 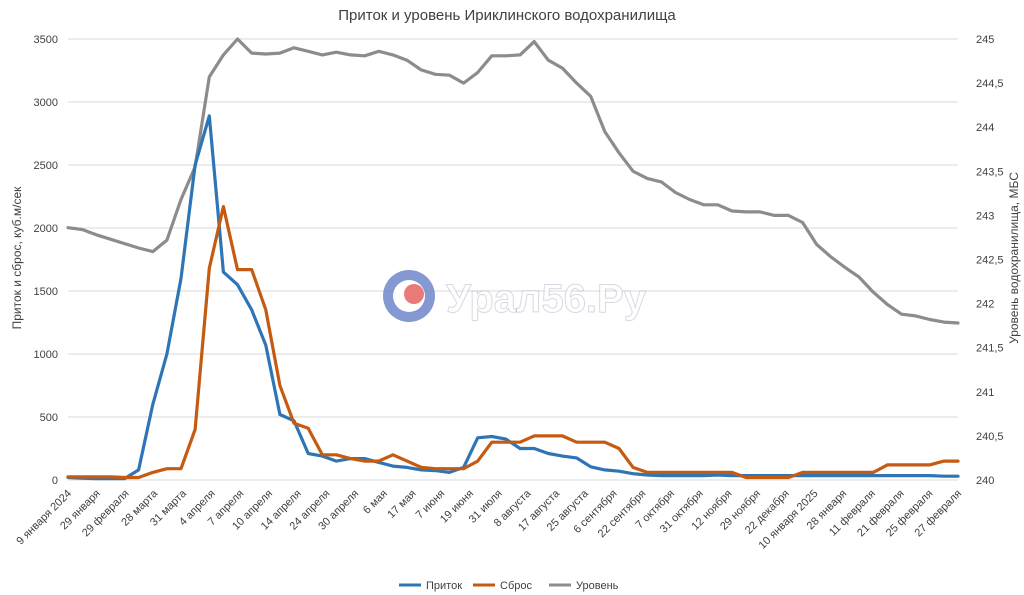 What do you see at coordinates (985, 216) in the screenshot?
I see `y2-tick-label: 243` at bounding box center [985, 216].